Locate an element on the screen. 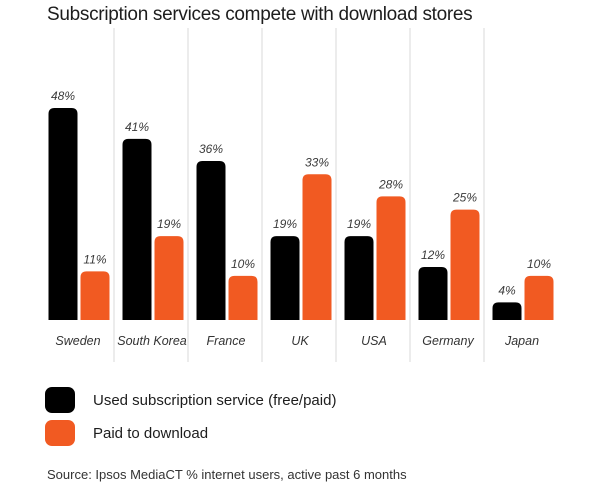  legend-label-download: Paid to download is located at coordinates (151, 433).